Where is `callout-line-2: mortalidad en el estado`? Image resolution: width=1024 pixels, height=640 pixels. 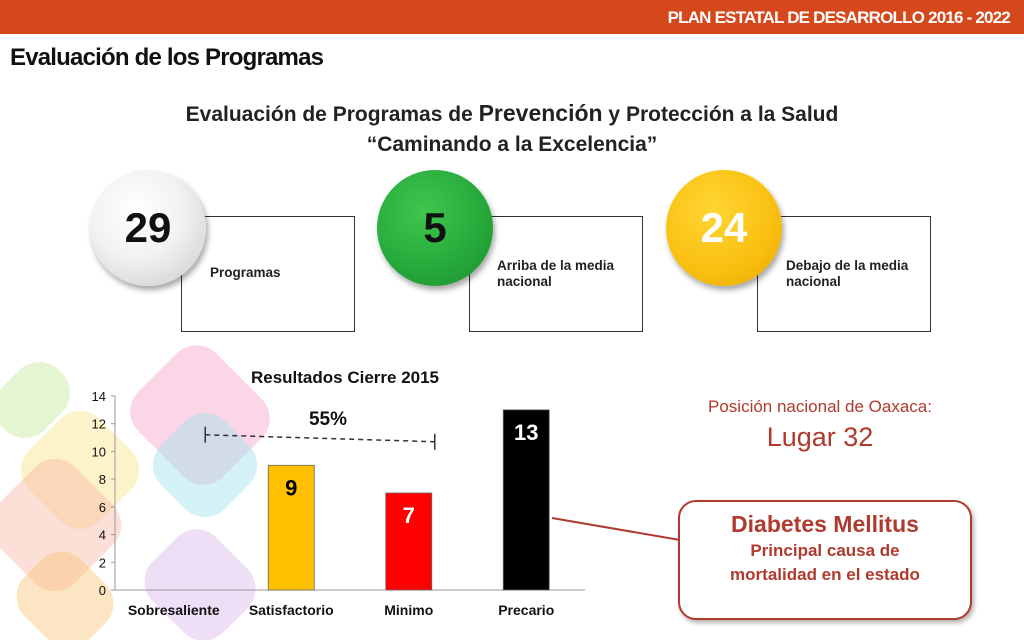 callout-line-2: mortalidad en el estado is located at coordinates (825, 574).